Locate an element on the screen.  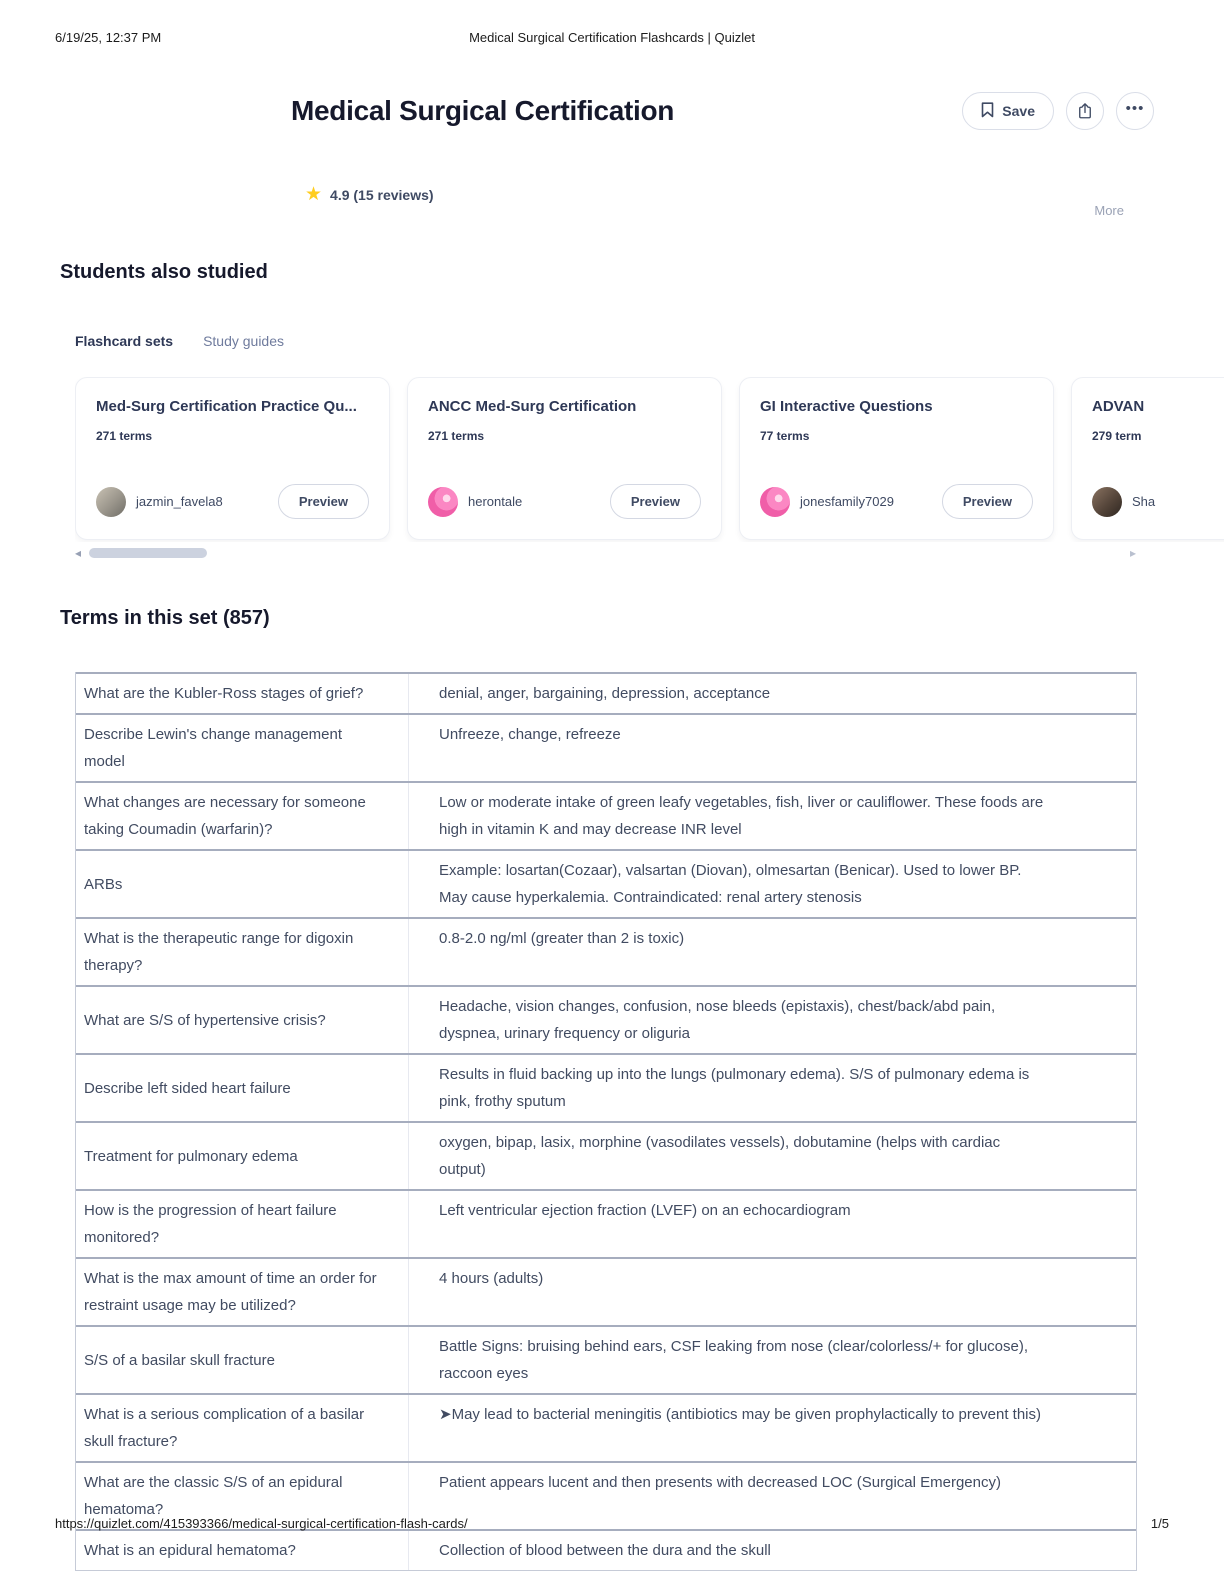
students-also-studied-heading: Students also studied is located at coordinates (164, 272).